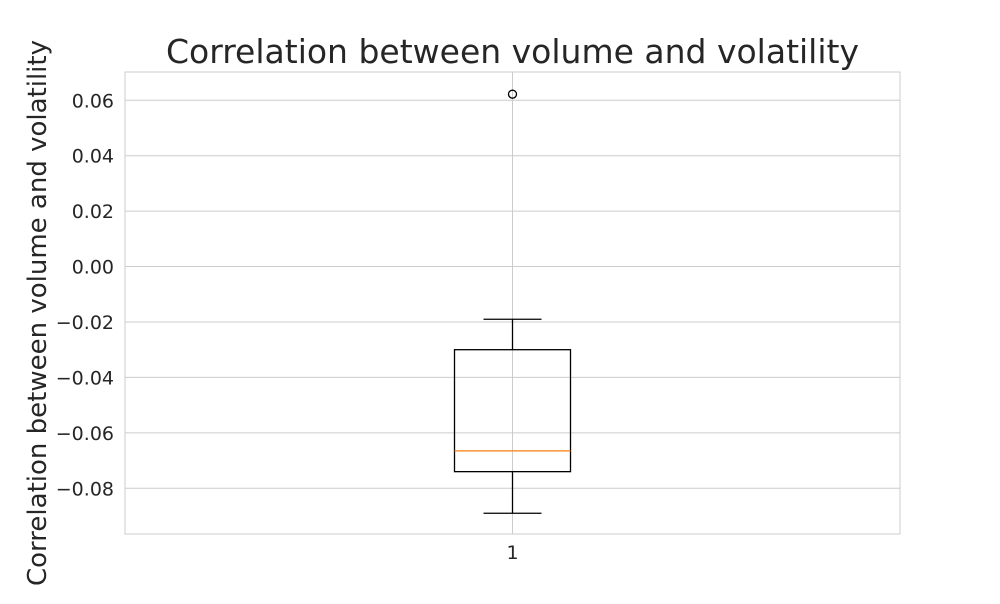 The width and height of the screenshot is (1000, 604). I want to click on x-tick-label: 1, so click(512, 553).